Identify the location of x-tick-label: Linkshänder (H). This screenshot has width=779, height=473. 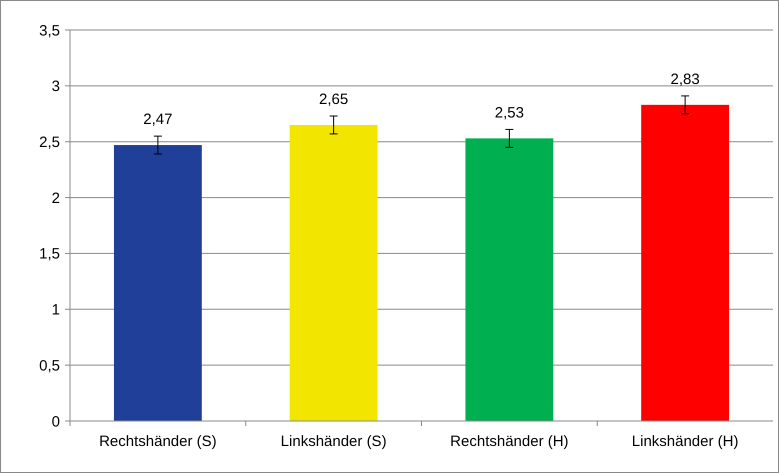
(685, 441).